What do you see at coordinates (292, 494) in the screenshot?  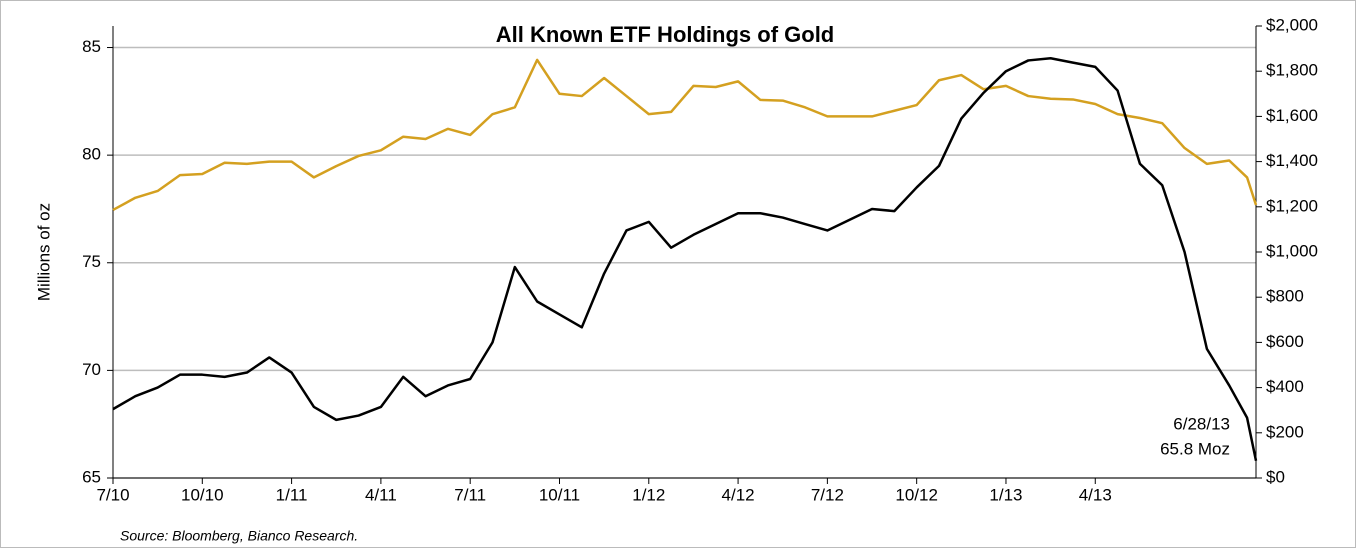 I see `x-tick-label: 1/11` at bounding box center [292, 494].